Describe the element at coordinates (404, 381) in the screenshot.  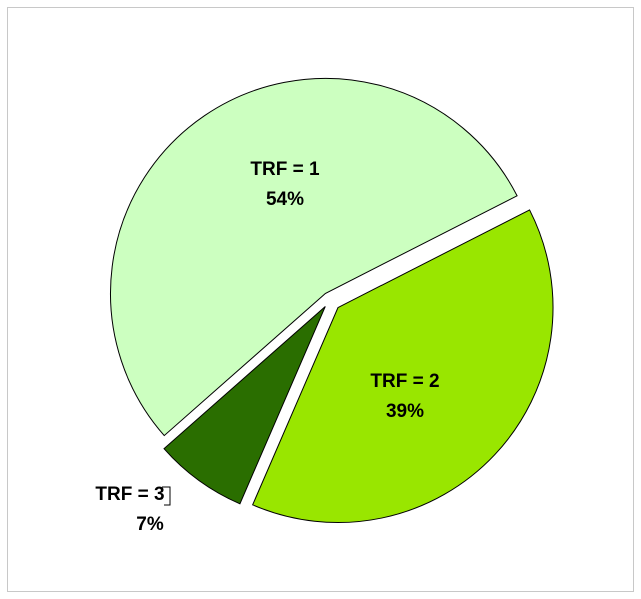
I see `slice-label: TRF = 2` at that location.